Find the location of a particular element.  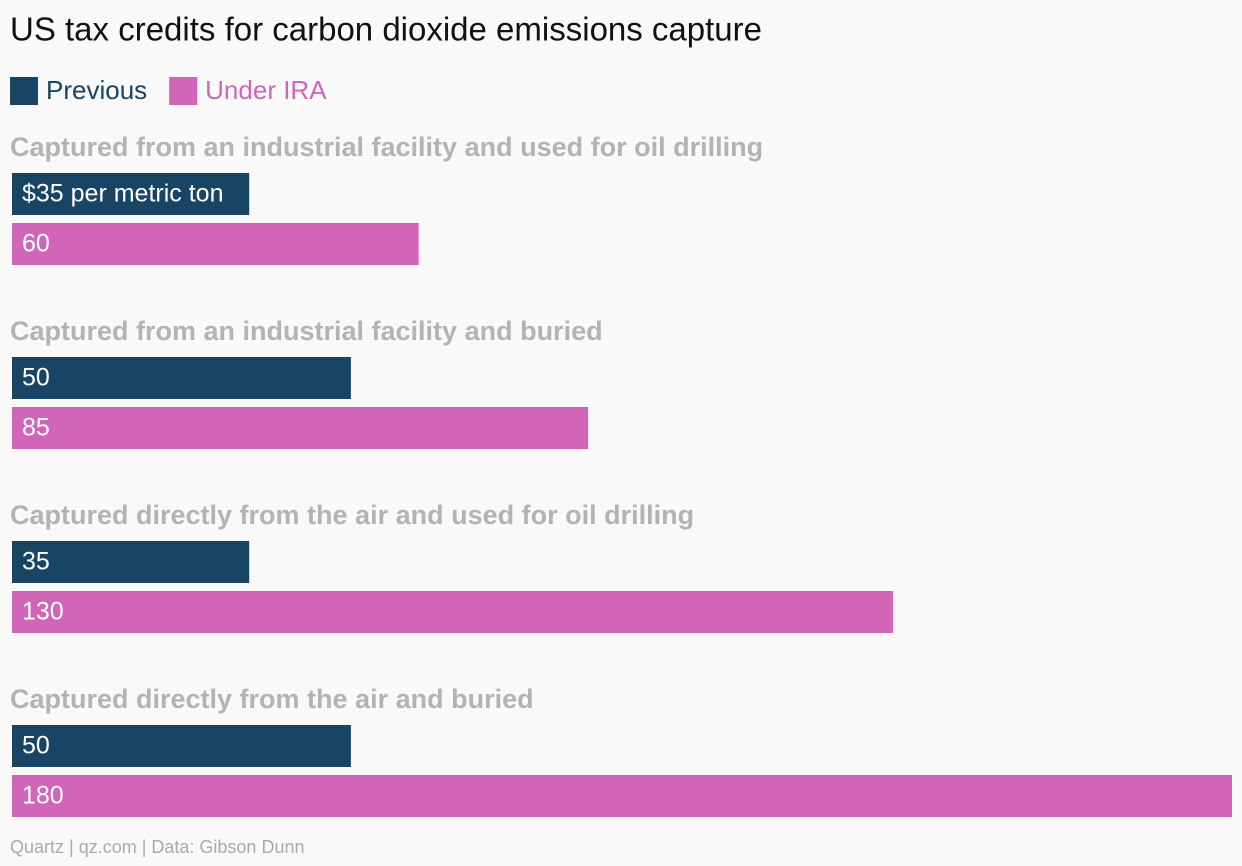

value-label: 180 is located at coordinates (43, 796).